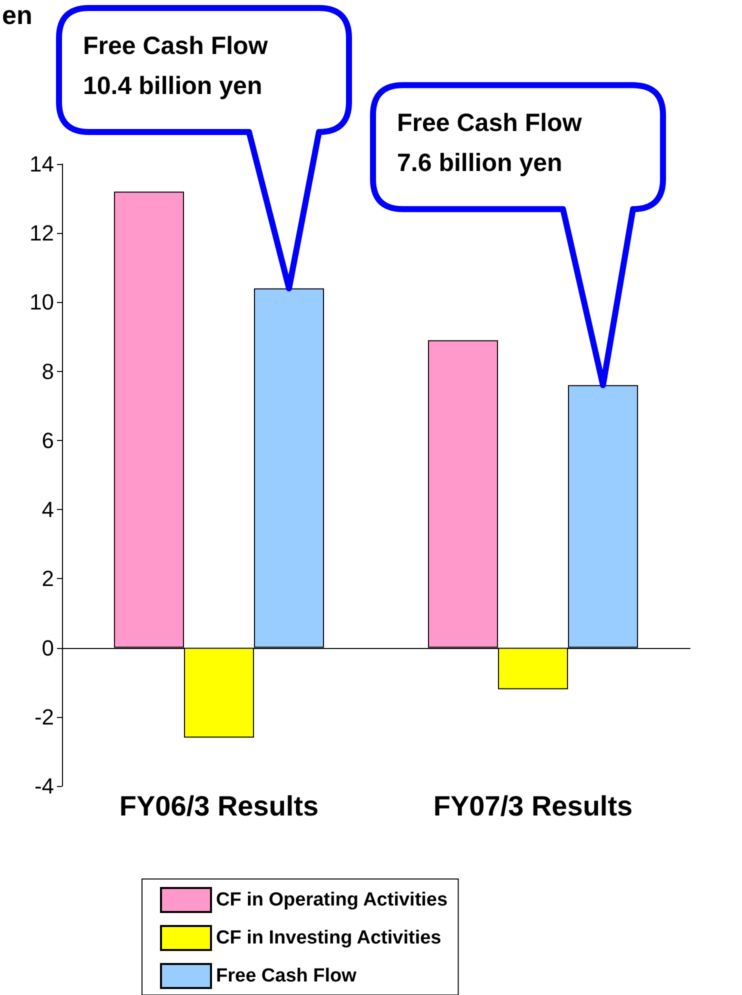 This screenshot has width=742, height=995. What do you see at coordinates (42, 164) in the screenshot?
I see `y-tick-label: 14` at bounding box center [42, 164].